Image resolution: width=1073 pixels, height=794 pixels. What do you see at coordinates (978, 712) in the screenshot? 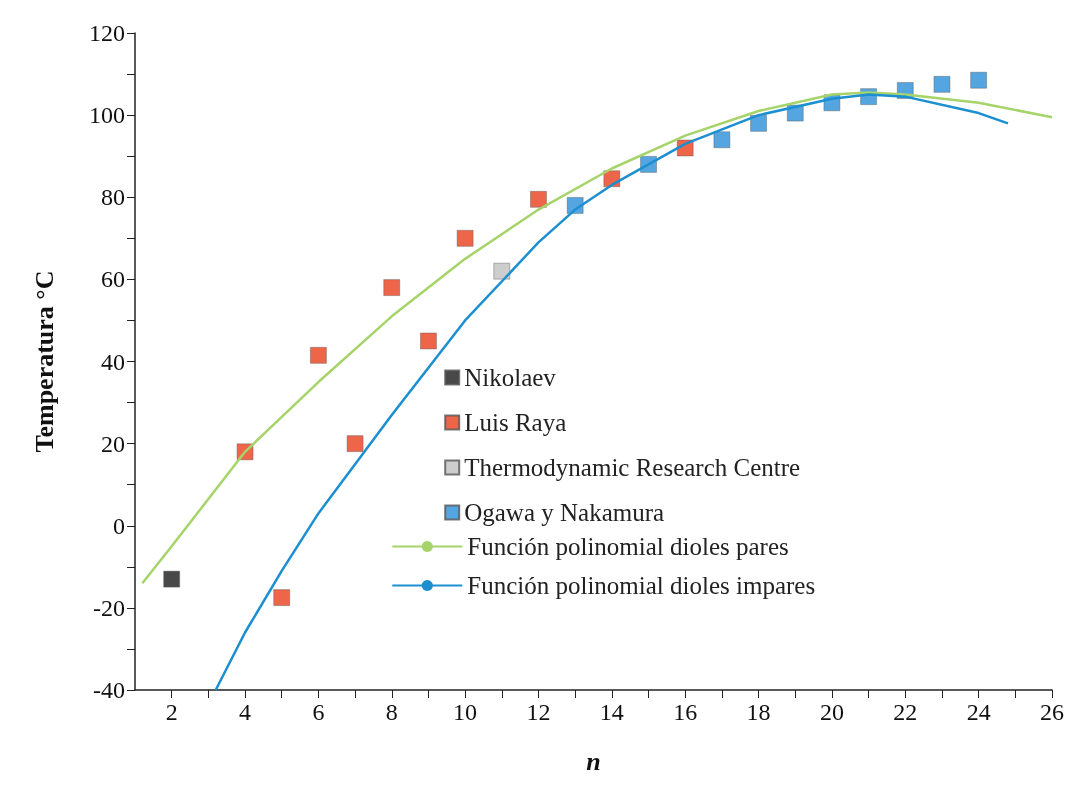
I see `x-tick-label: 24` at bounding box center [978, 712].